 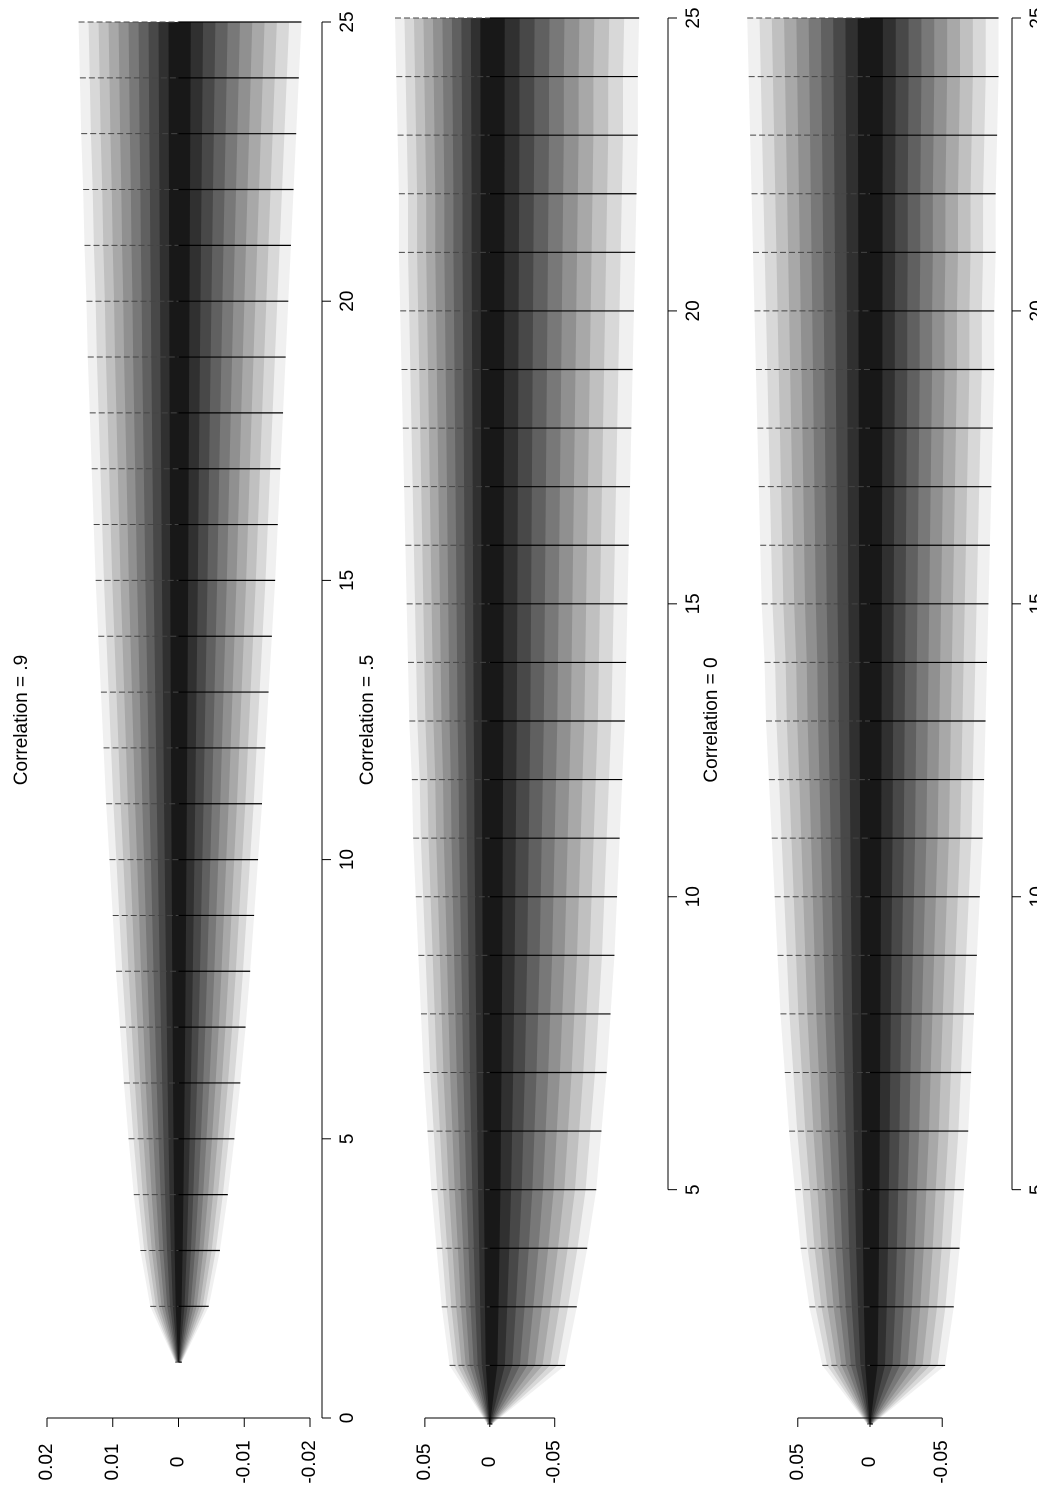 I want to click on y-tick-label: 0.01, so click(x=112, y=1462).